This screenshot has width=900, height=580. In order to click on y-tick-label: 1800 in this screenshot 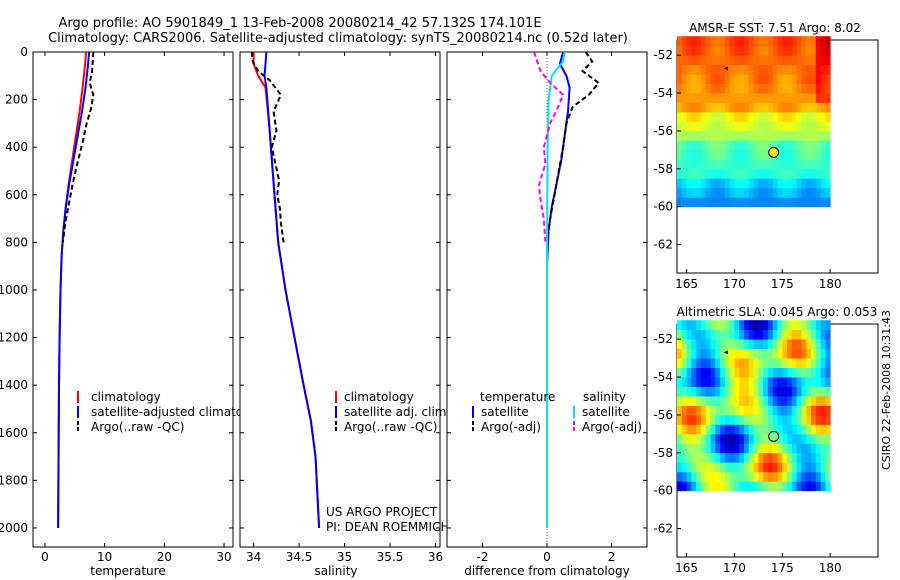, I will do `click(14, 480)`.